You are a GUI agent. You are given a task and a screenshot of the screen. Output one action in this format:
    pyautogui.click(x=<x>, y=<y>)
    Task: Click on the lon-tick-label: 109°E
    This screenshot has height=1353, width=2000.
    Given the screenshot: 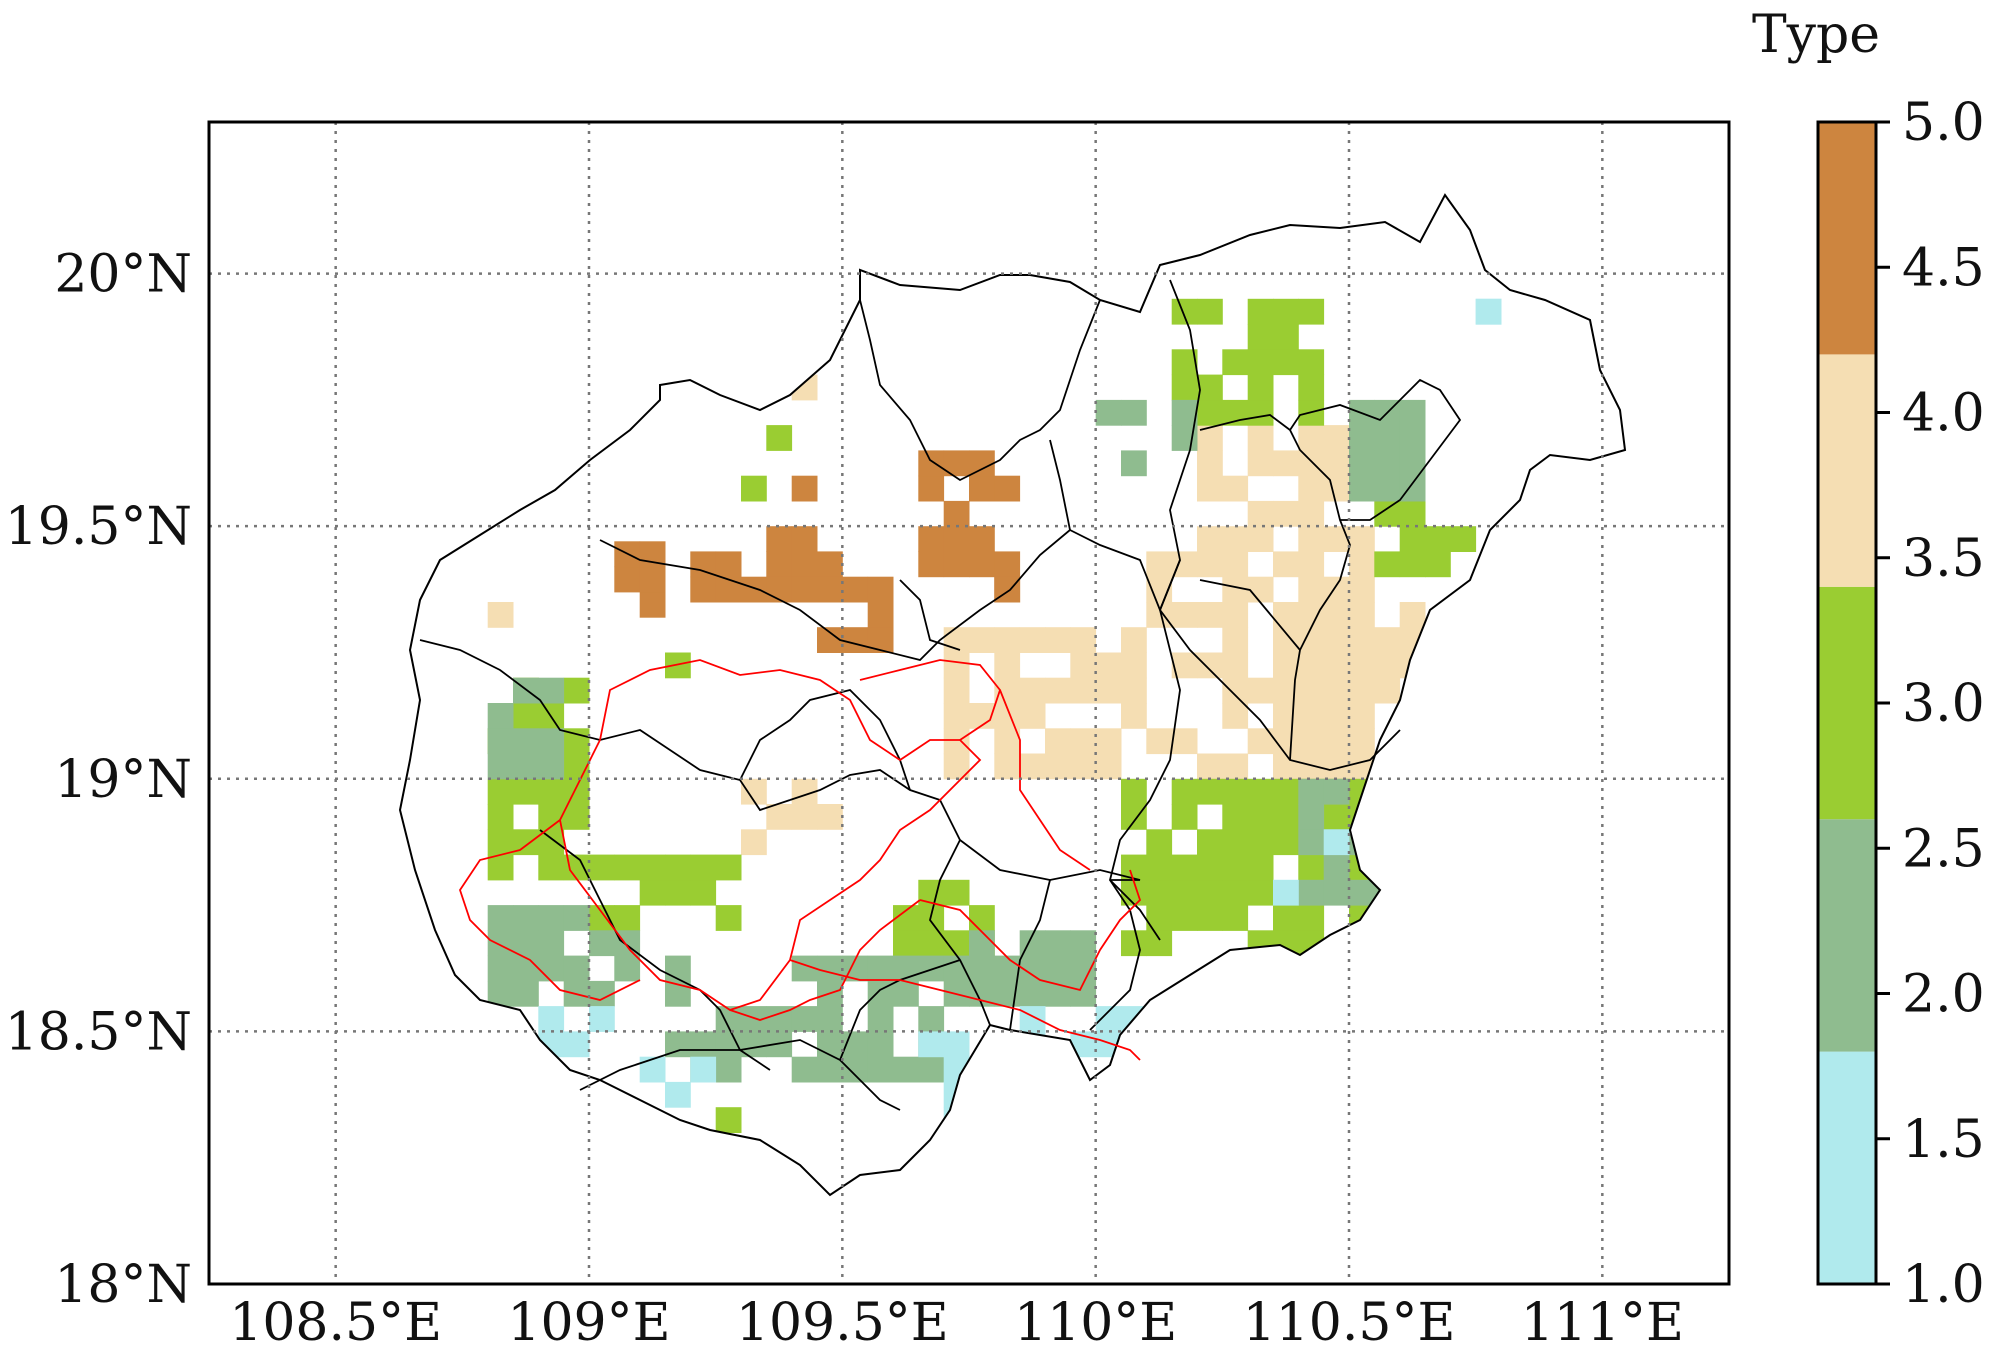 What is the action you would take?
    pyautogui.click(x=588, y=1323)
    